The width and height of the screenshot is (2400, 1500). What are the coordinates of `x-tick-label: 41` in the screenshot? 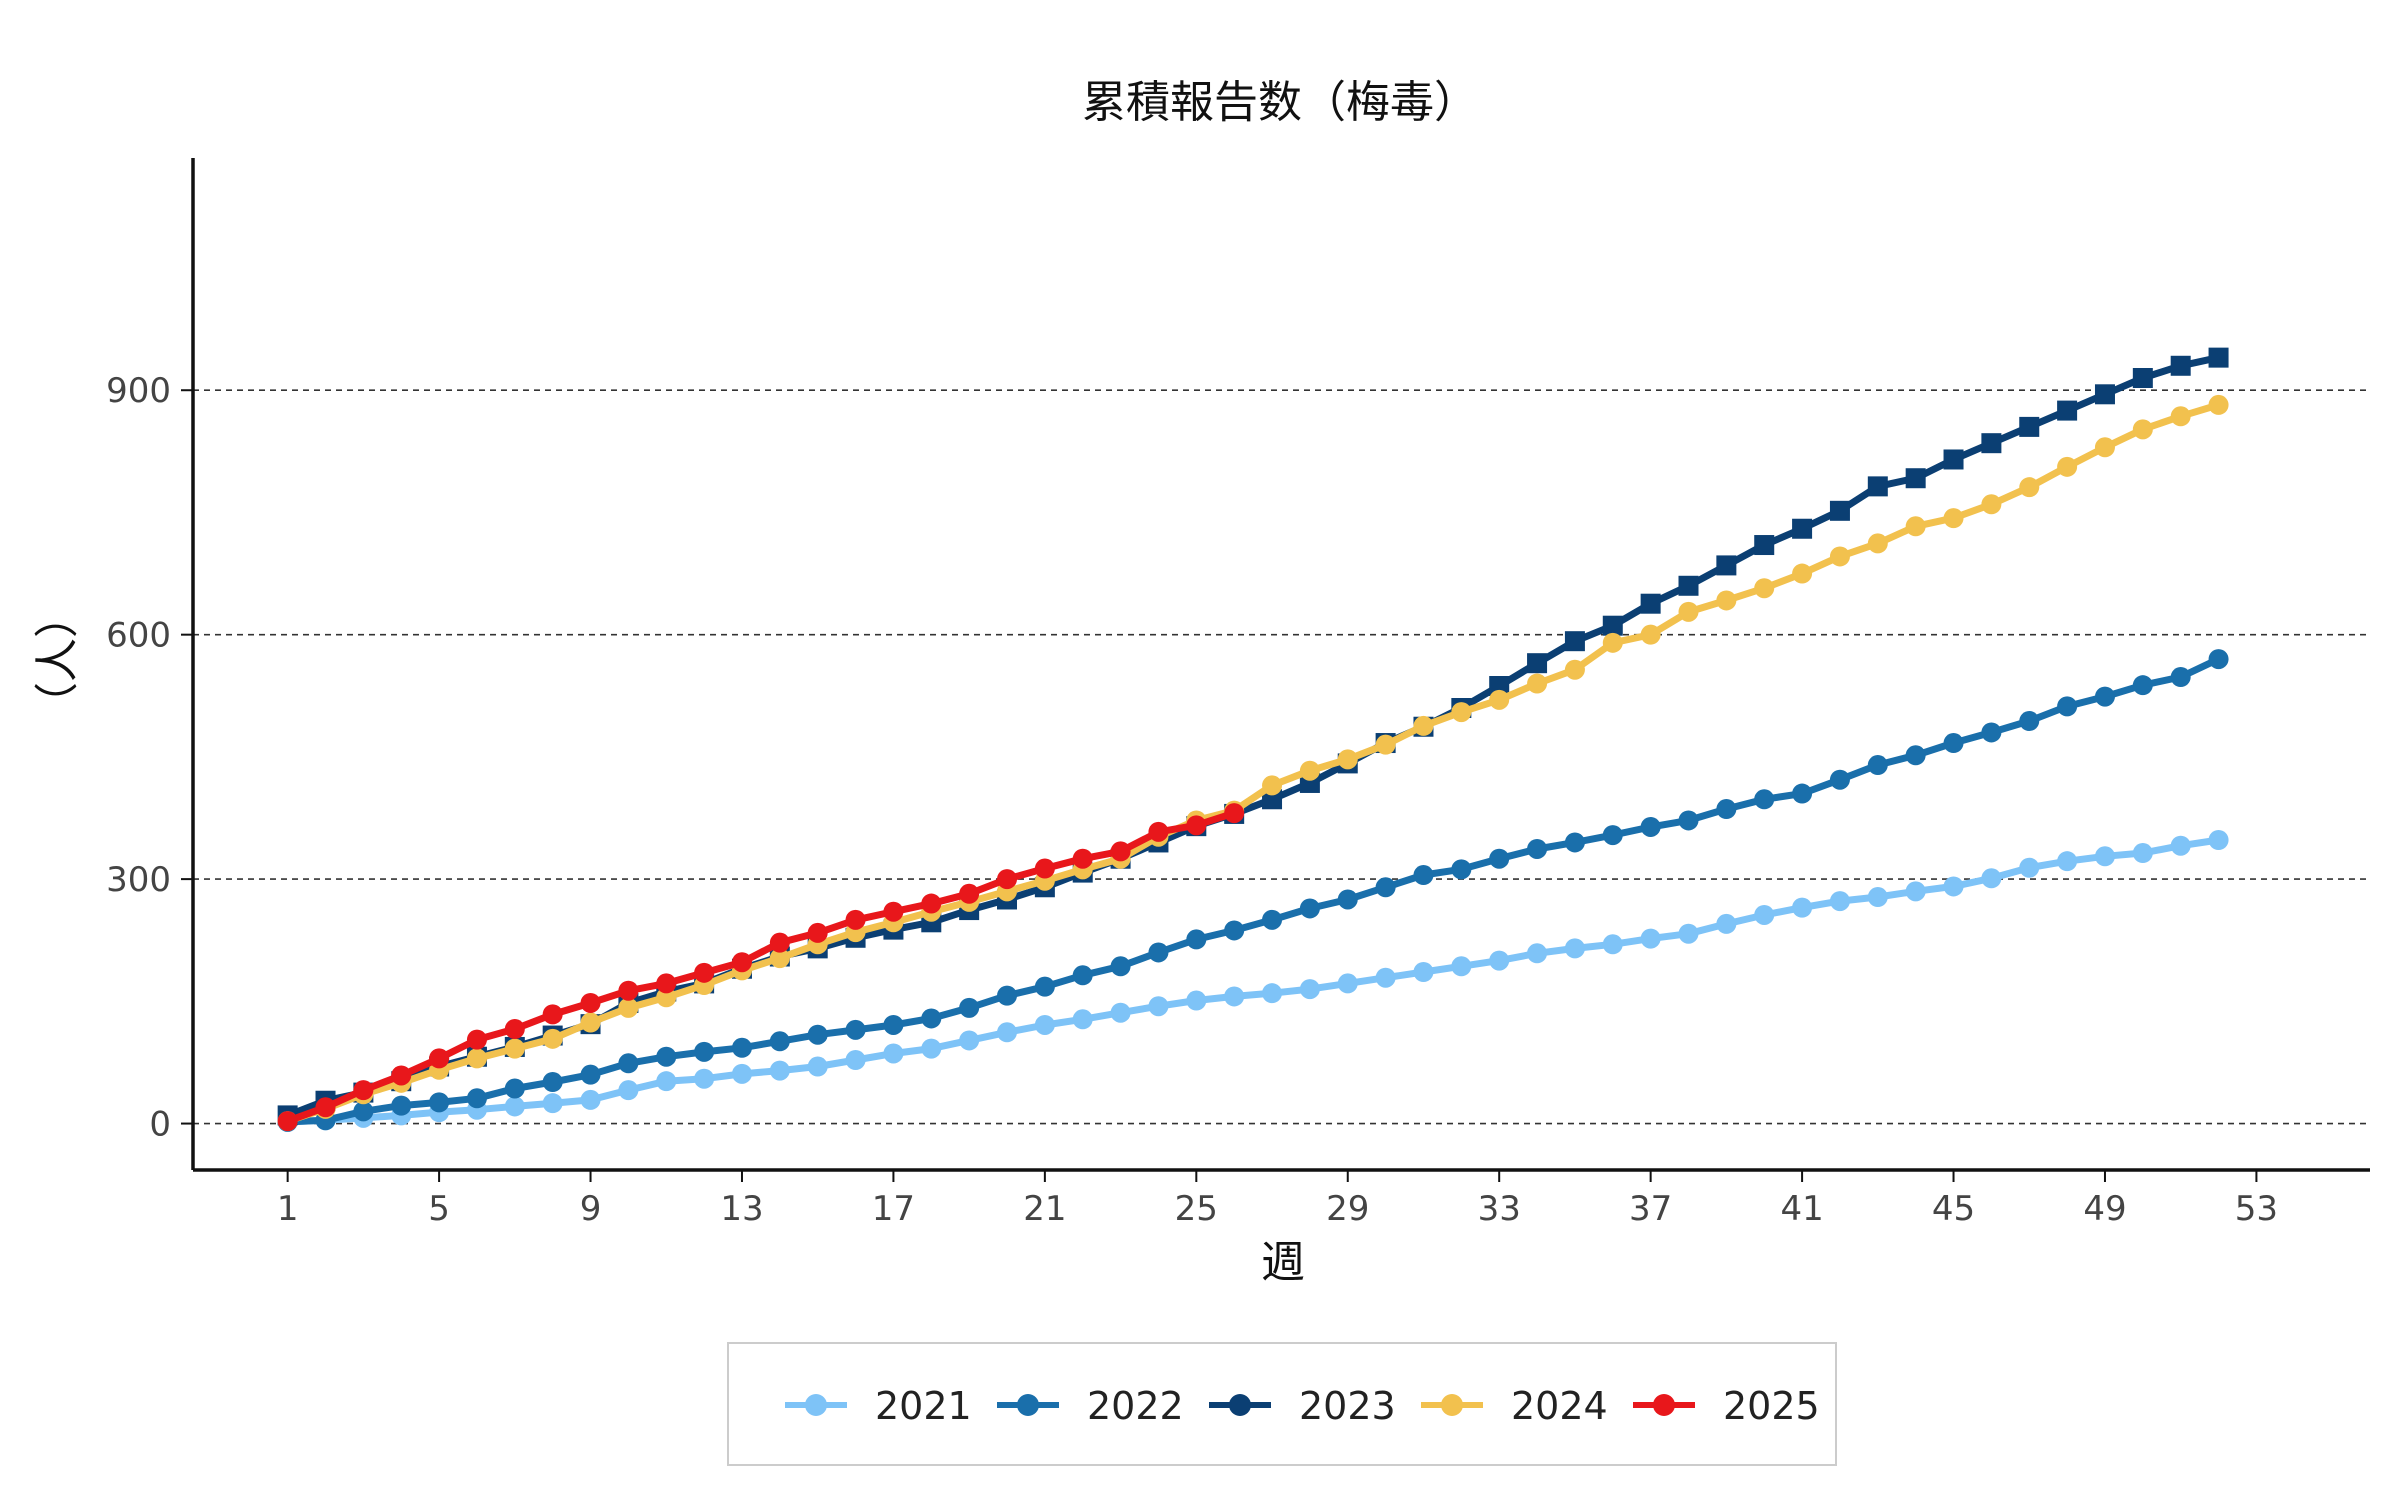 It's located at (1801, 1209).